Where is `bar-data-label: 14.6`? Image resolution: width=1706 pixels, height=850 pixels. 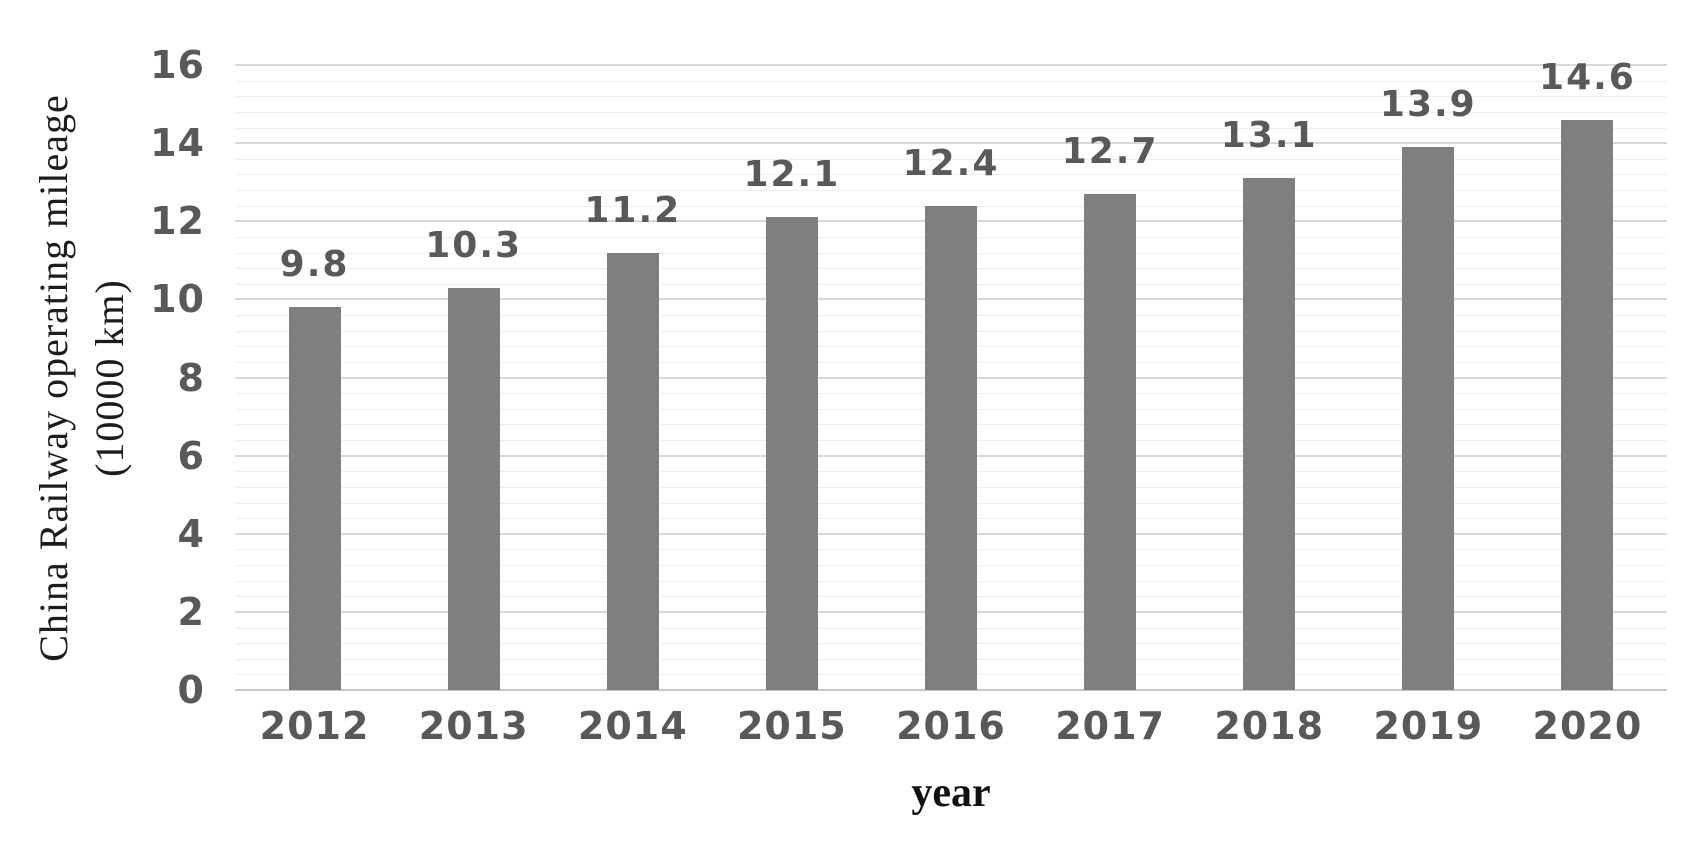
bar-data-label: 14.6 is located at coordinates (1587, 77).